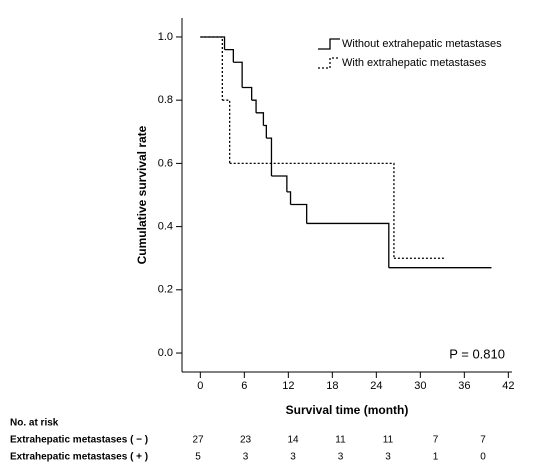 This screenshot has height=472, width=550. I want to click on y-tick-label: 0.6, so click(165, 163).